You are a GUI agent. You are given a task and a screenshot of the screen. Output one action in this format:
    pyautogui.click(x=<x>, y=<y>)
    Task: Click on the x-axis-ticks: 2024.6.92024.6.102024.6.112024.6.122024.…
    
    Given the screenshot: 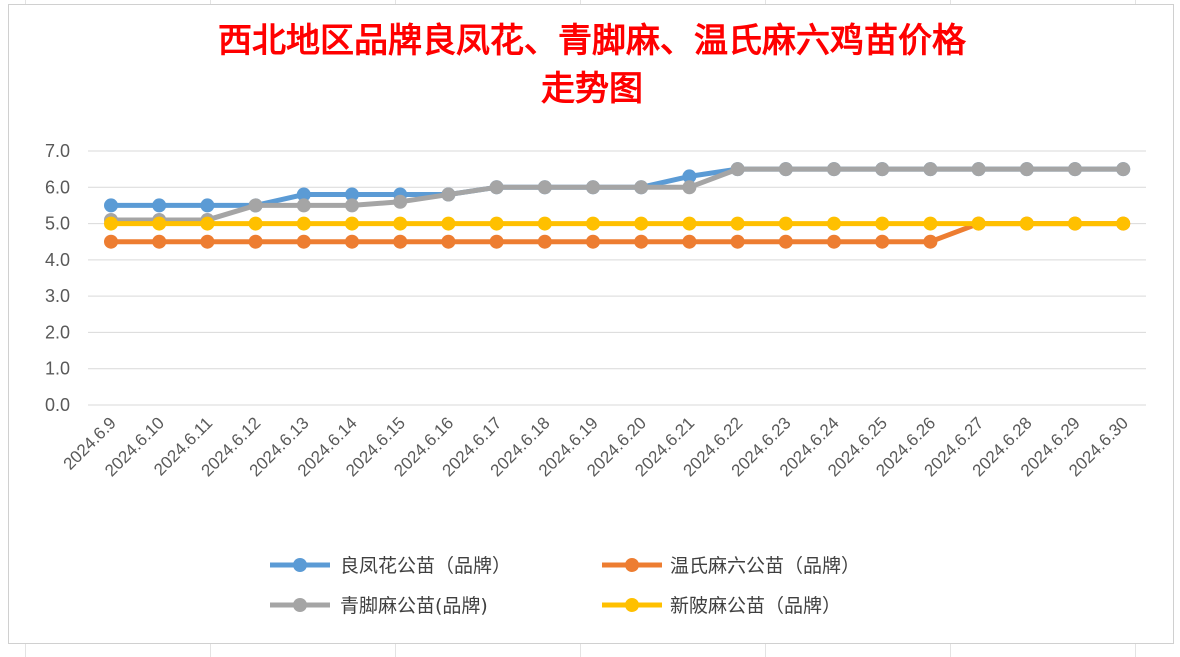 What is the action you would take?
    pyautogui.click(x=596, y=446)
    